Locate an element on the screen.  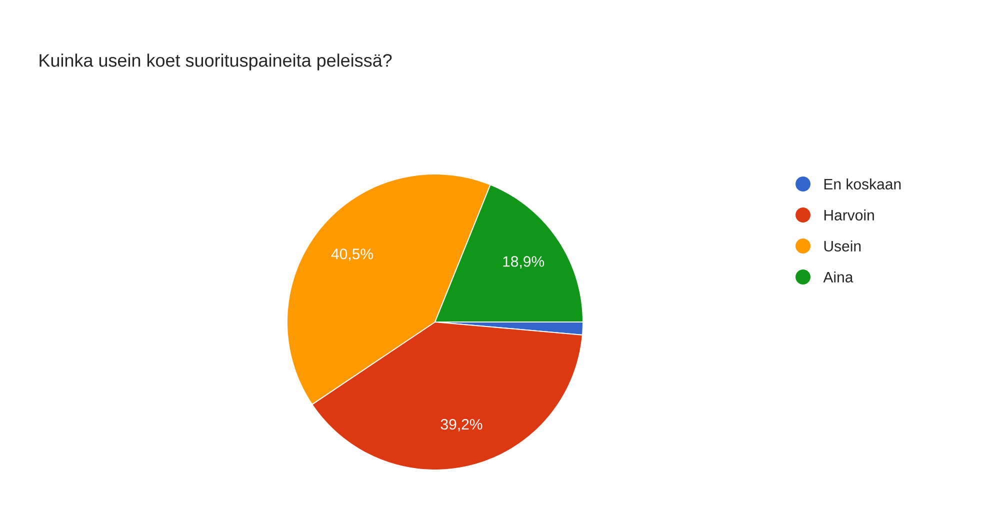
chart-title: Kuinka usein koet suorituspaineita peleissä? is located at coordinates (216, 62).